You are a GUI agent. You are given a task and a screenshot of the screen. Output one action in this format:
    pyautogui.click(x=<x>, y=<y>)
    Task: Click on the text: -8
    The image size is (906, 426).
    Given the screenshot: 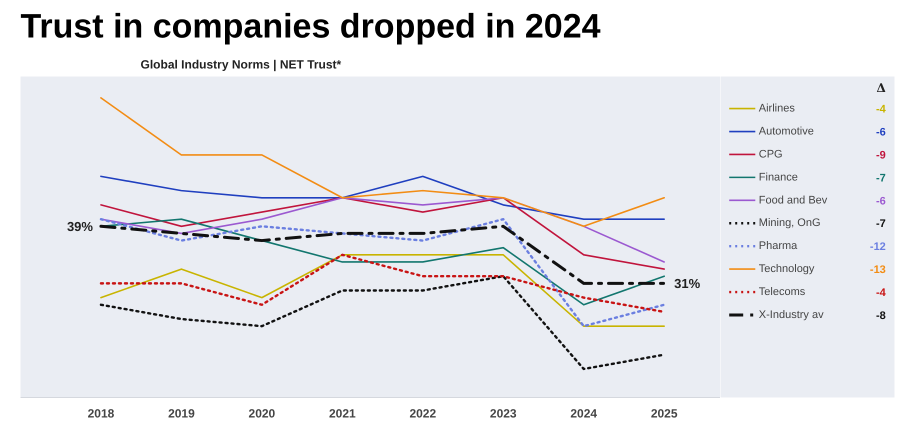 What is the action you would take?
    pyautogui.click(x=881, y=316)
    